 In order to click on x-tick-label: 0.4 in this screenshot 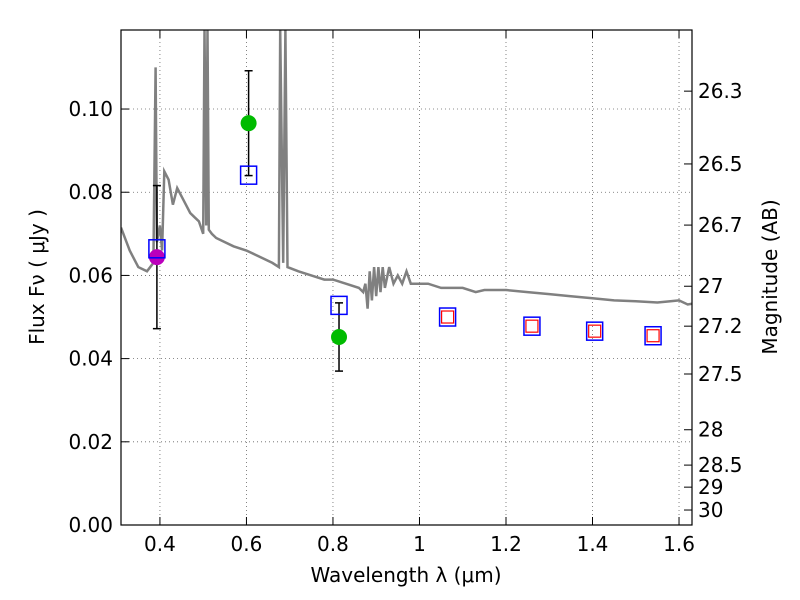, I will do `click(160, 544)`.